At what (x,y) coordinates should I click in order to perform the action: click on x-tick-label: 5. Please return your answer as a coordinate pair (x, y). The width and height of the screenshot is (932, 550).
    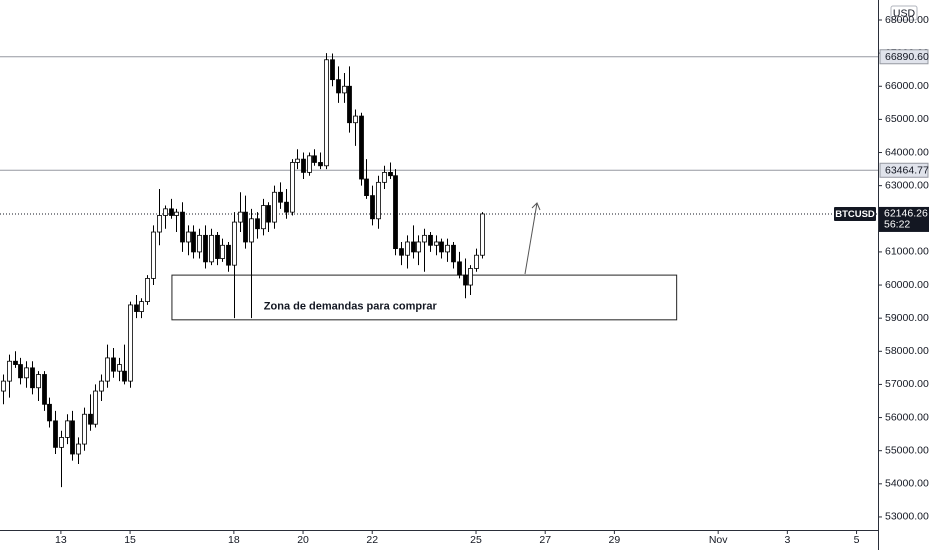
    Looking at the image, I should click on (857, 540).